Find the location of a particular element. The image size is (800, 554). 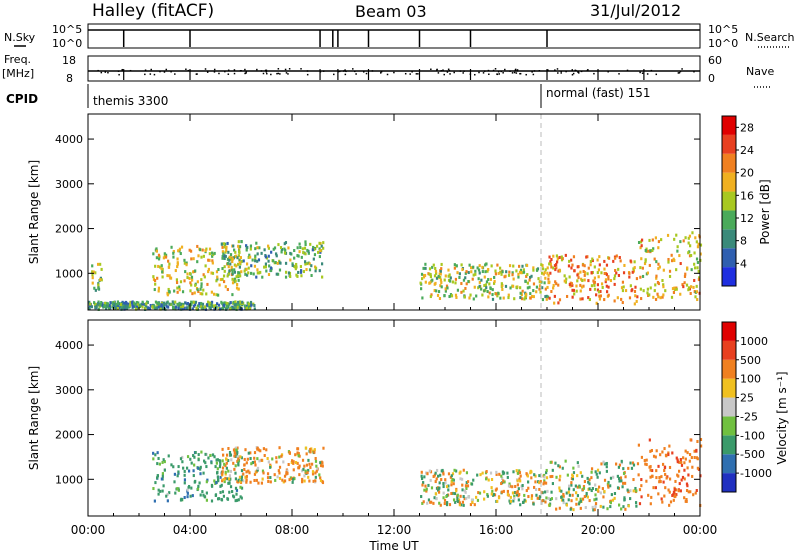

x-tick-label: 16:00 is located at coordinates (496, 530).